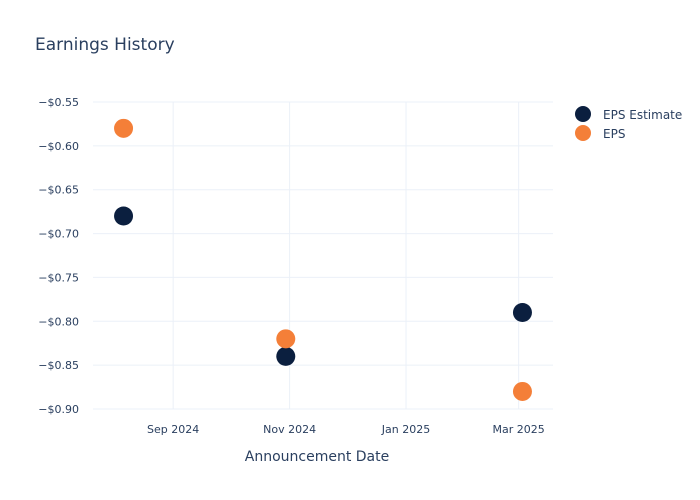 The image size is (700, 500). I want to click on y-tick-label: −$0.80, so click(58, 321).